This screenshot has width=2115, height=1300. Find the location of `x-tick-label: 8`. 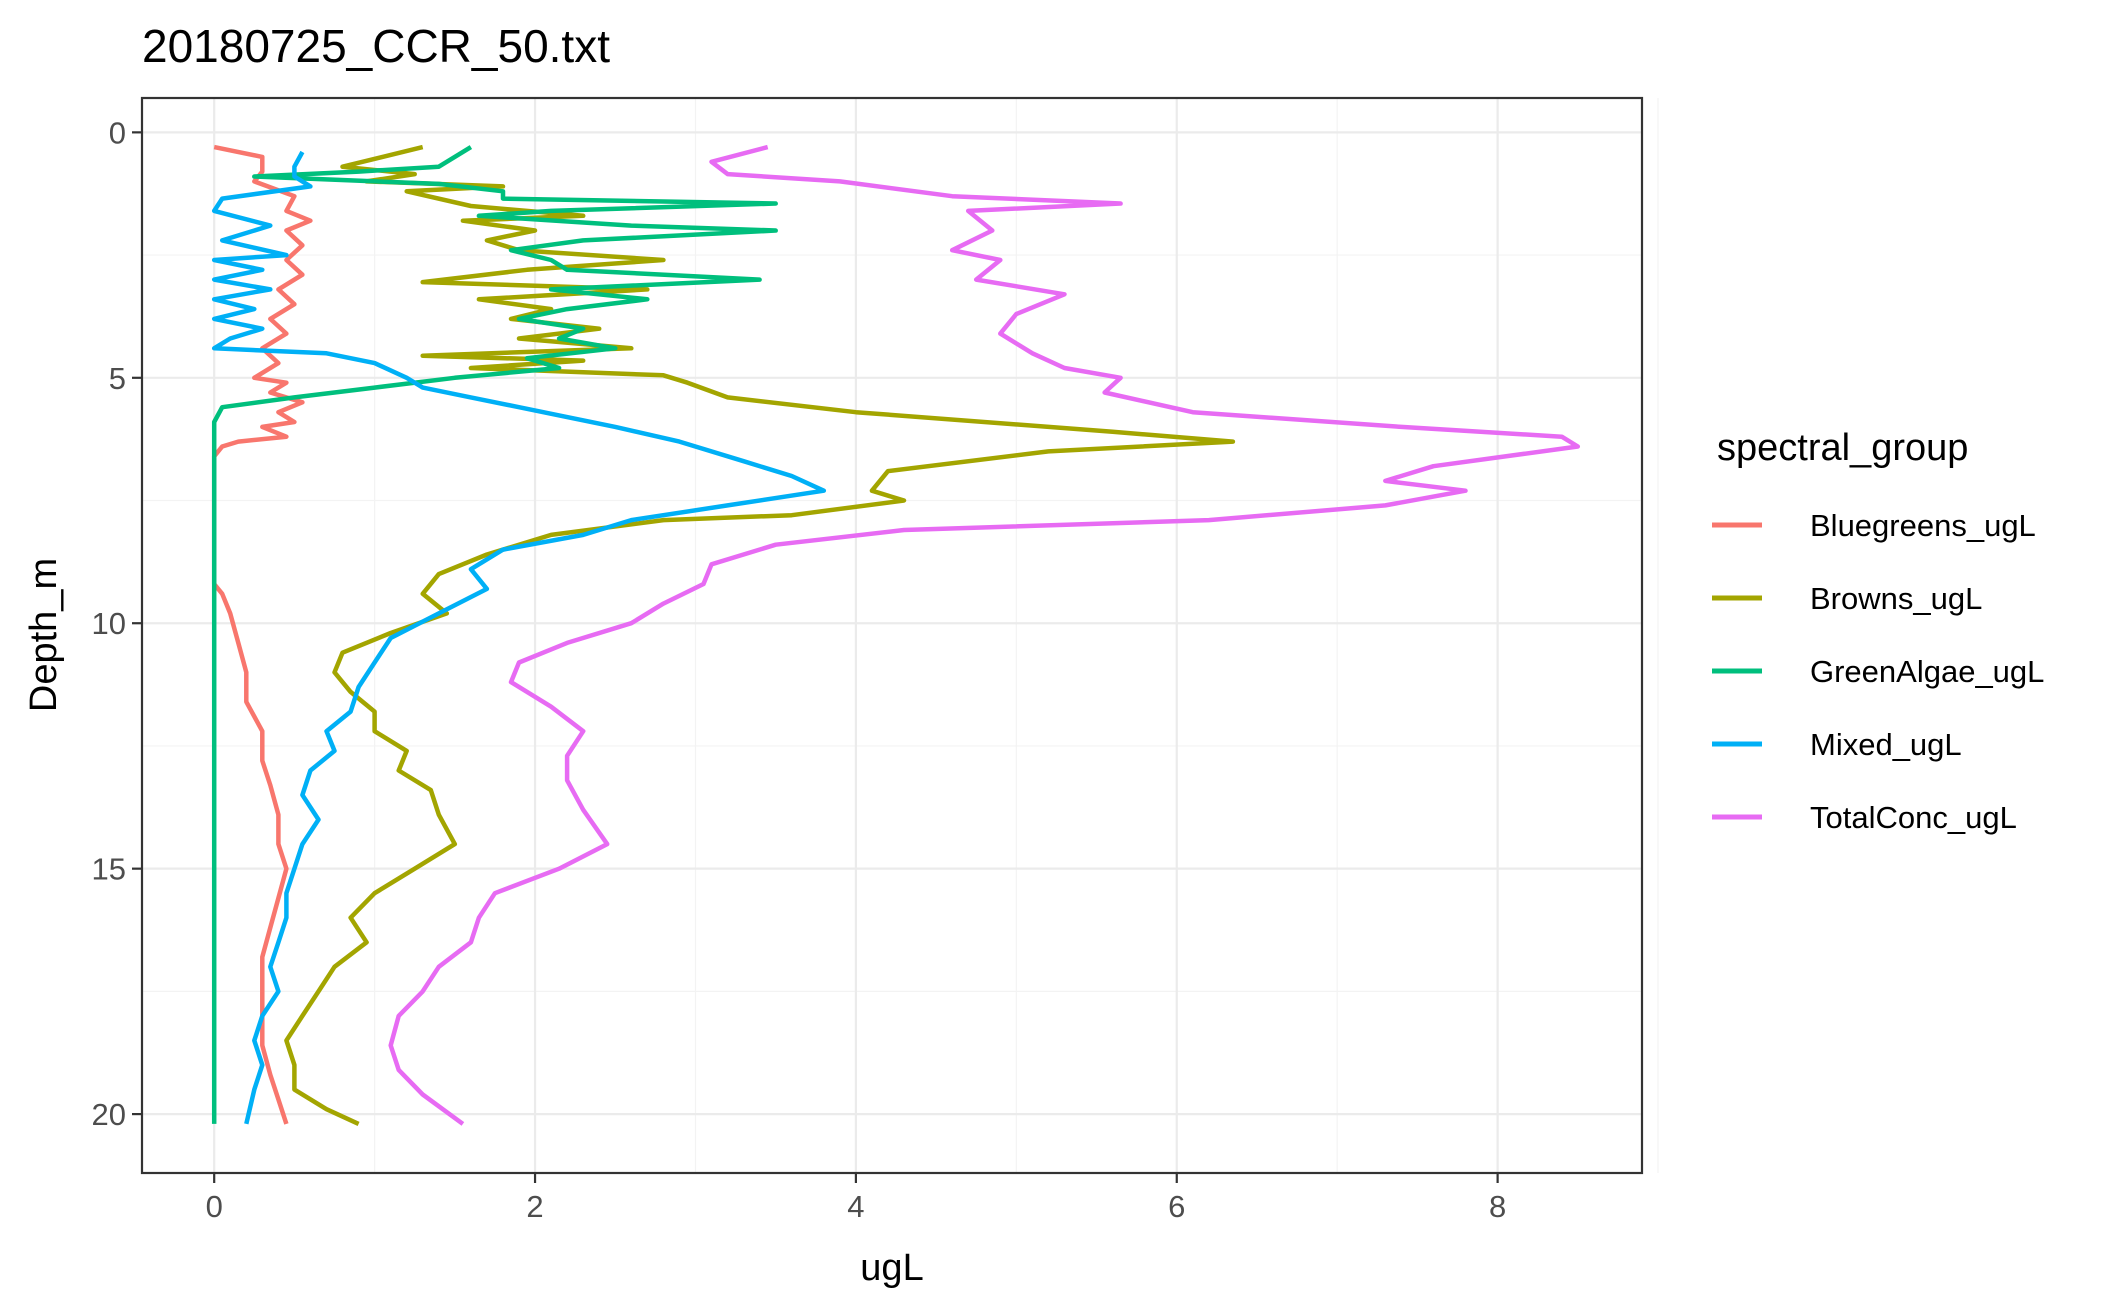

x-tick-label: 8 is located at coordinates (1497, 1206).